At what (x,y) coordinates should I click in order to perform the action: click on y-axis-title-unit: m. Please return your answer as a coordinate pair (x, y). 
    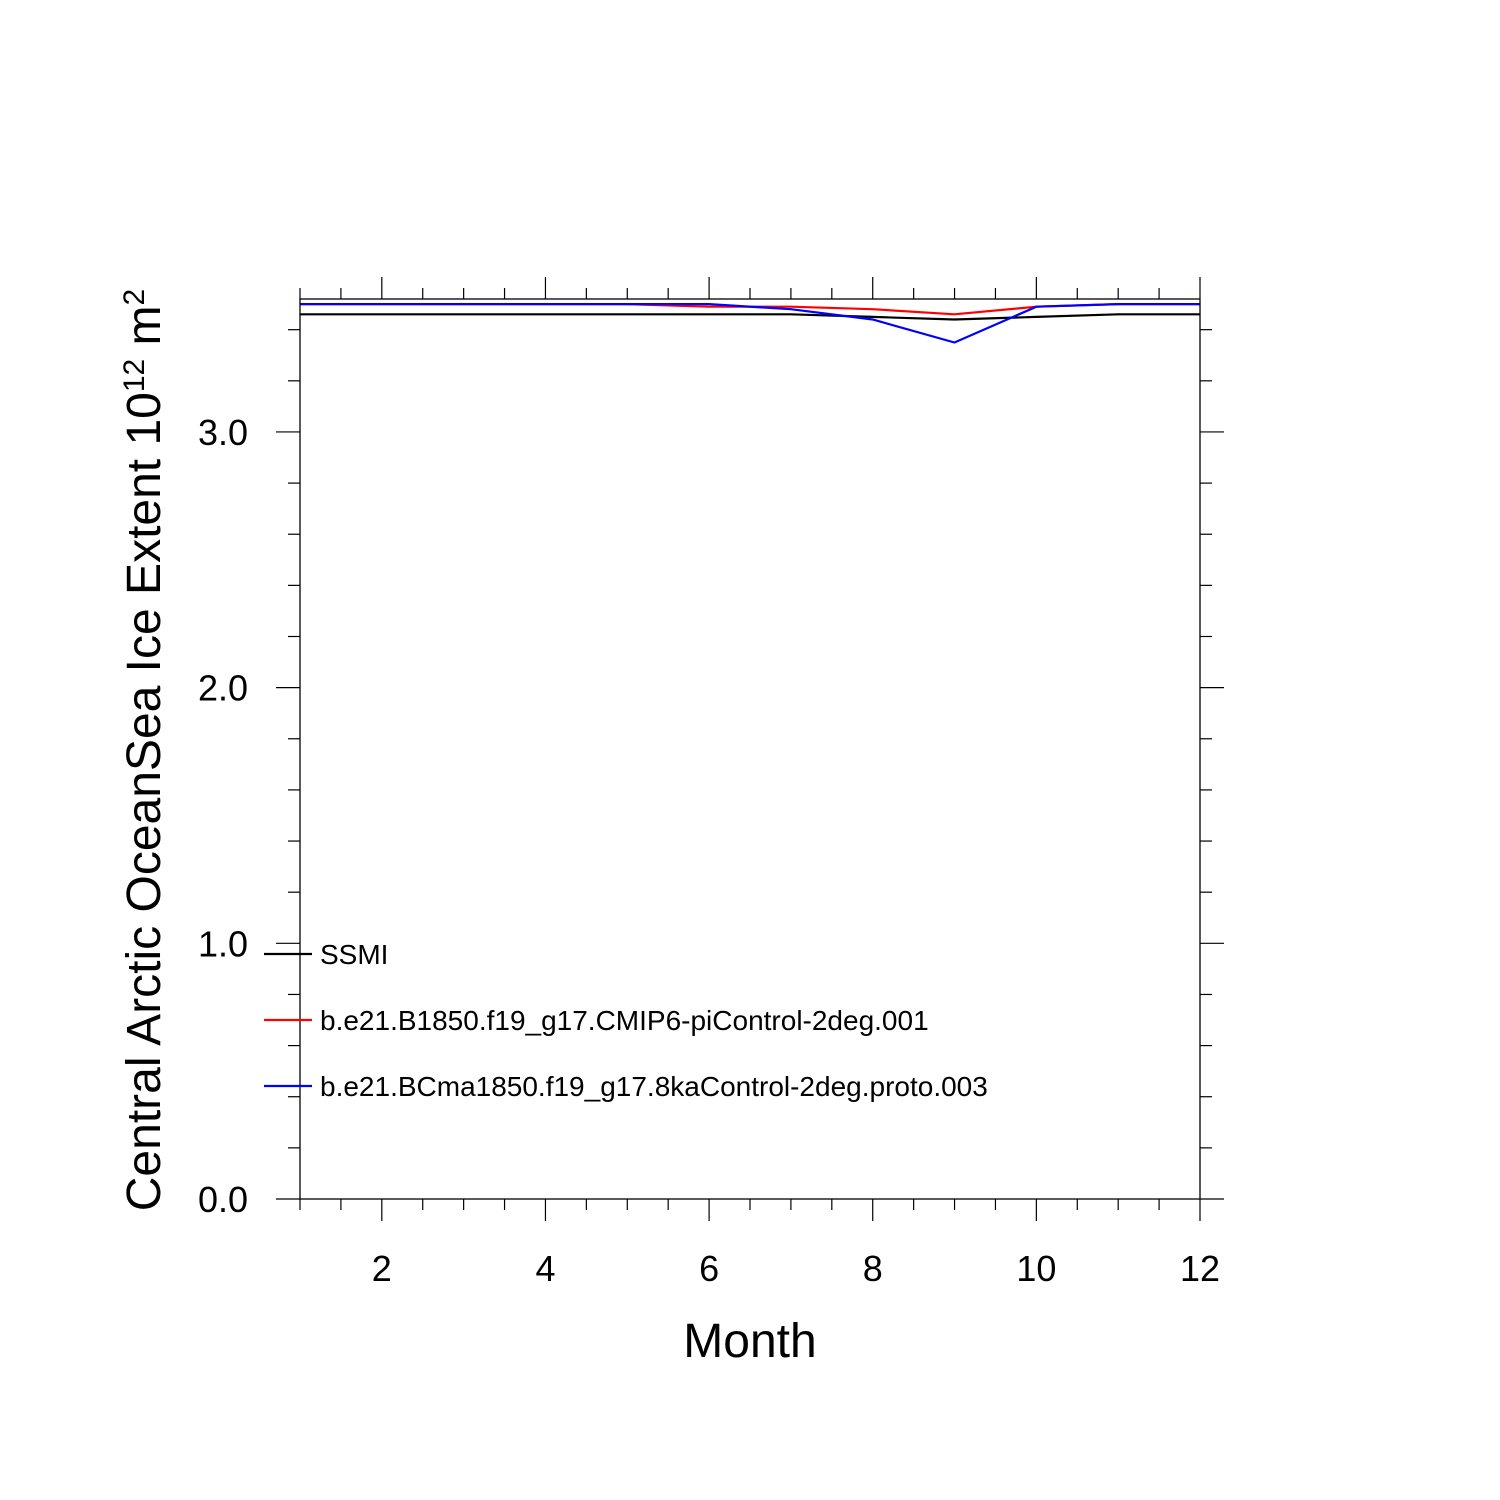
    Looking at the image, I should click on (144, 331).